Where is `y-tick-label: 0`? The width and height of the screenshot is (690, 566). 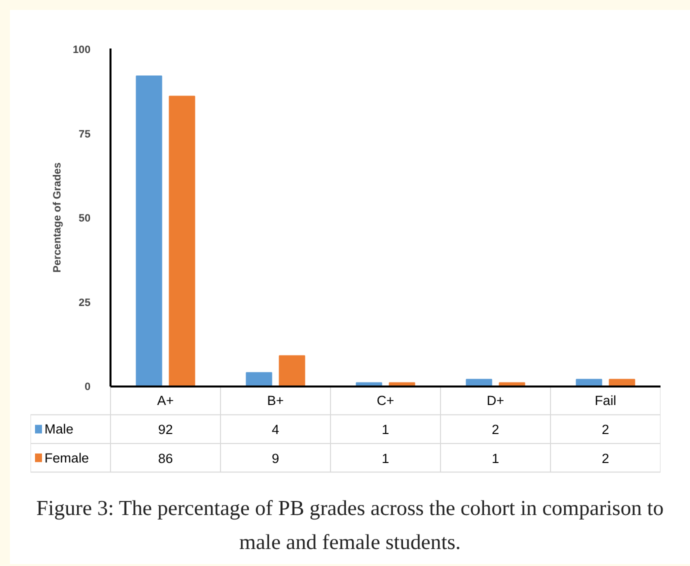 y-tick-label: 0 is located at coordinates (87, 387).